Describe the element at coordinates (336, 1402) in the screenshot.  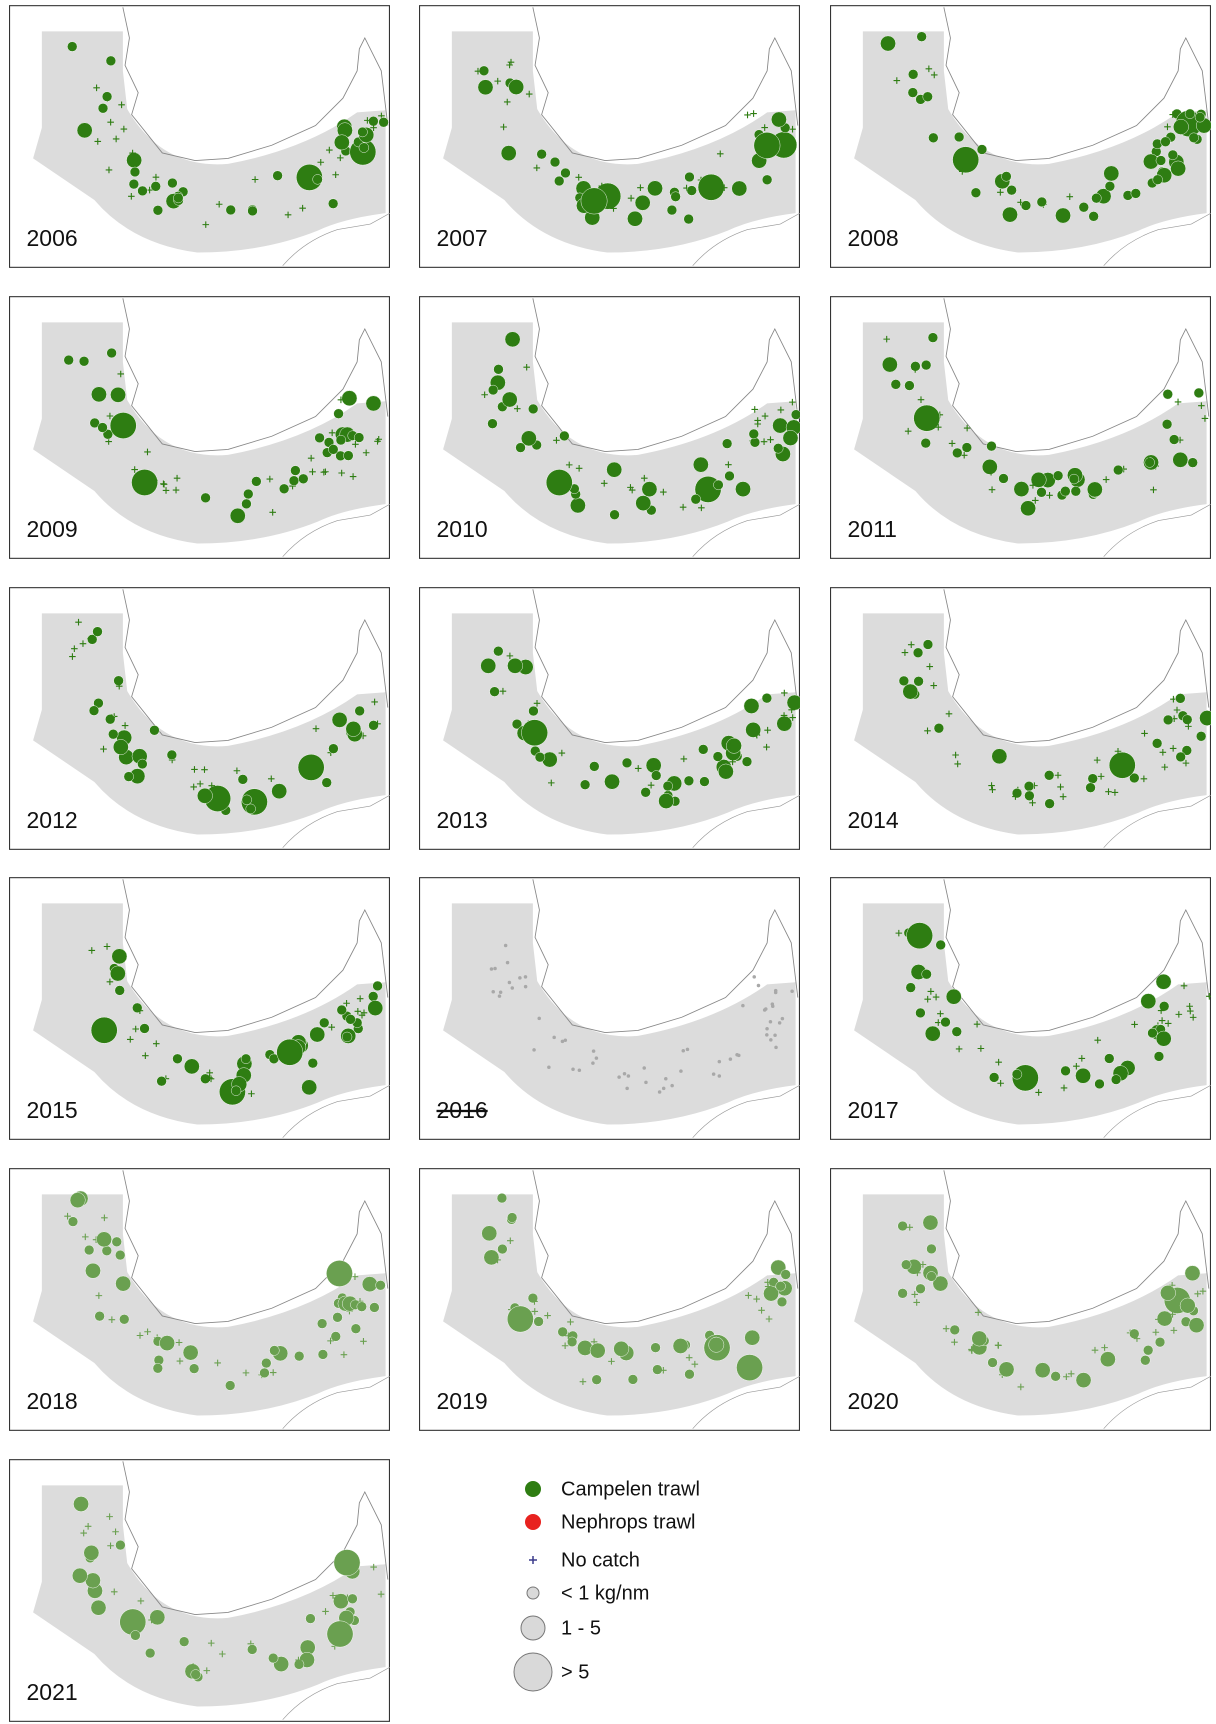
I see `coastline` at that location.